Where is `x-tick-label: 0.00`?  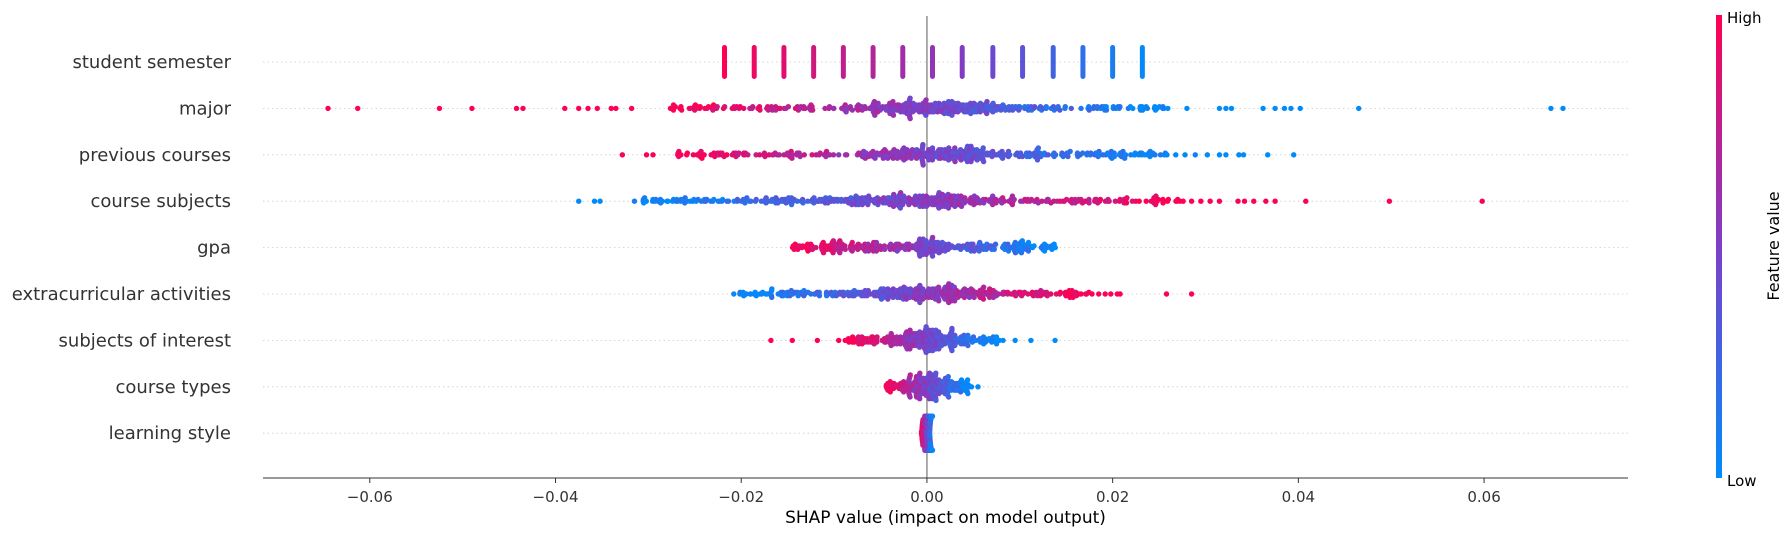 x-tick-label: 0.00 is located at coordinates (926, 497).